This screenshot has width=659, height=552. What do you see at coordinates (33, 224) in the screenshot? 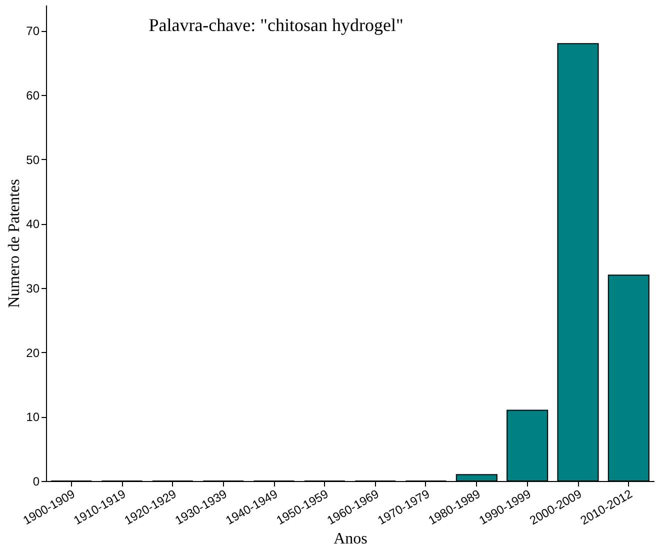
I see `y-tick-label: 40` at bounding box center [33, 224].